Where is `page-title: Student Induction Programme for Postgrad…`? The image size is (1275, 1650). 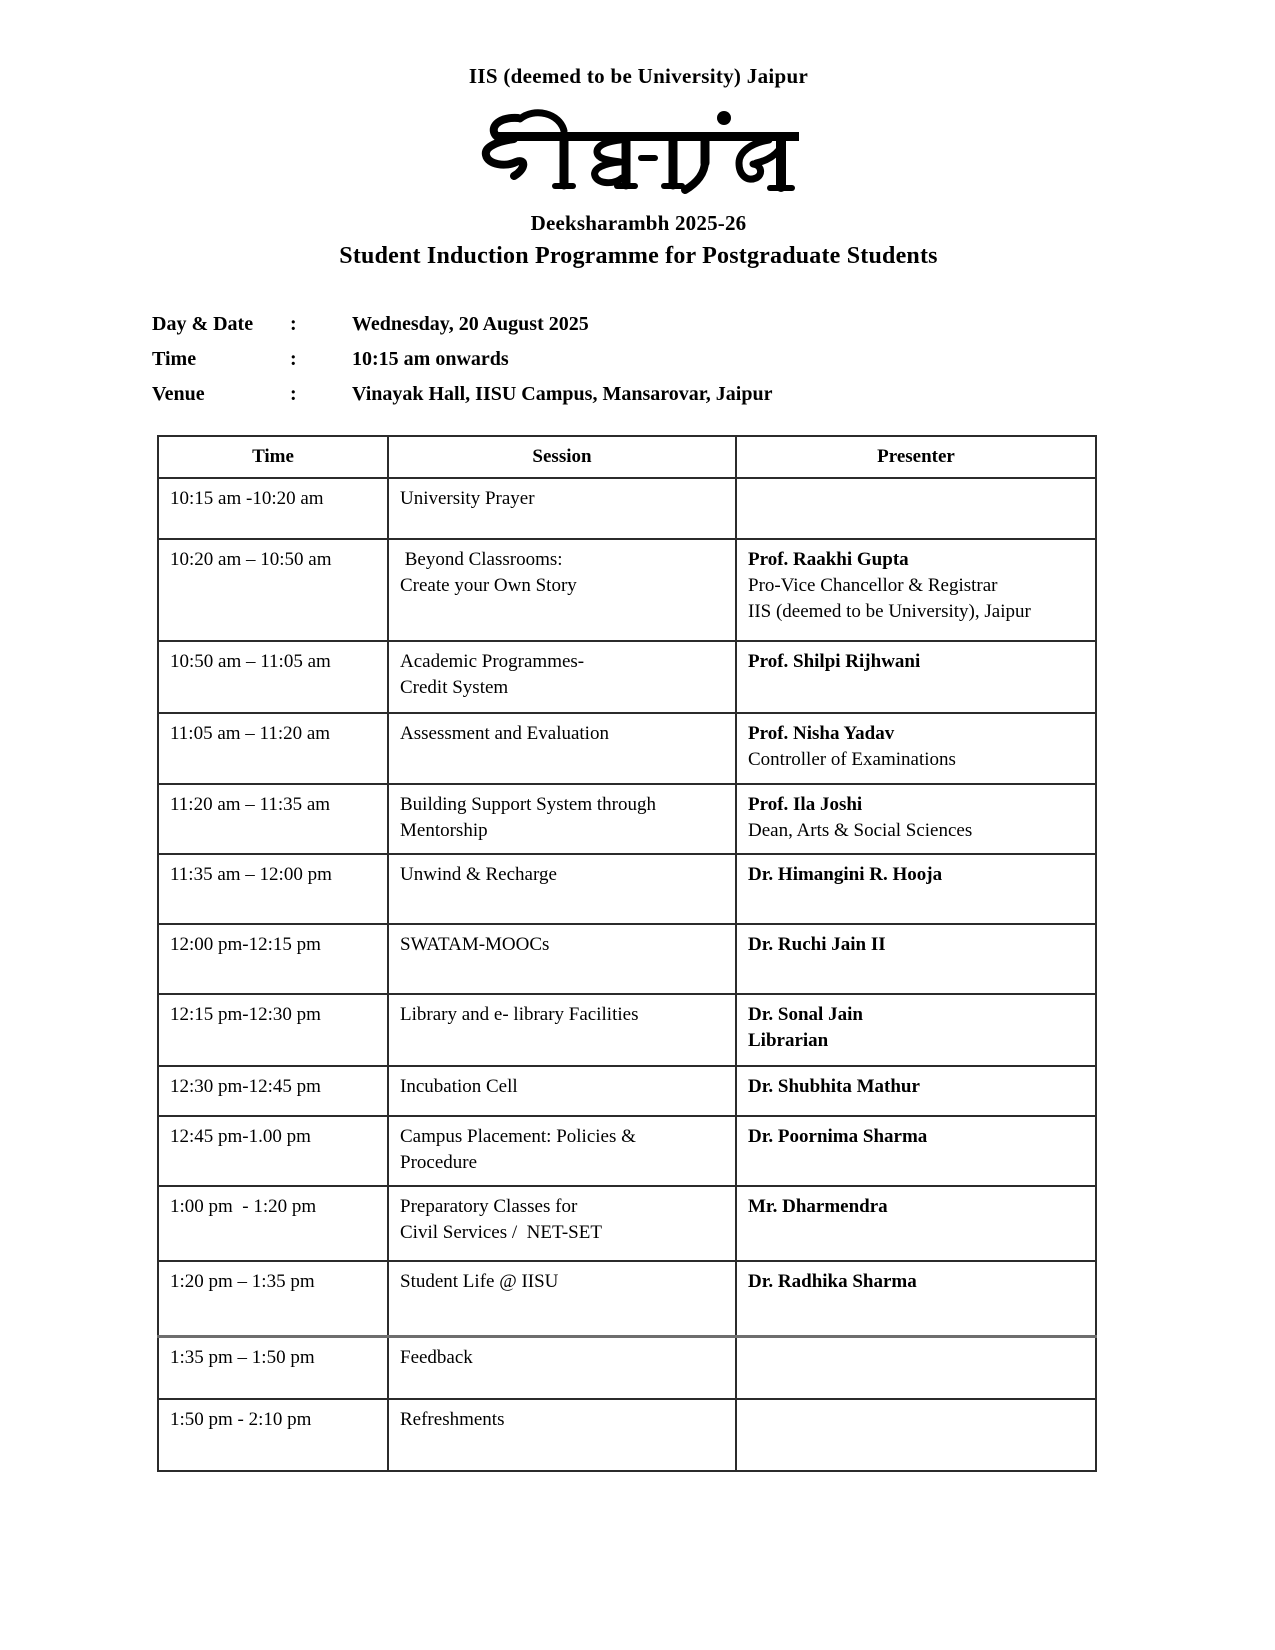
page-title: Student Induction Programme for Postgrad… is located at coordinates (638, 256).